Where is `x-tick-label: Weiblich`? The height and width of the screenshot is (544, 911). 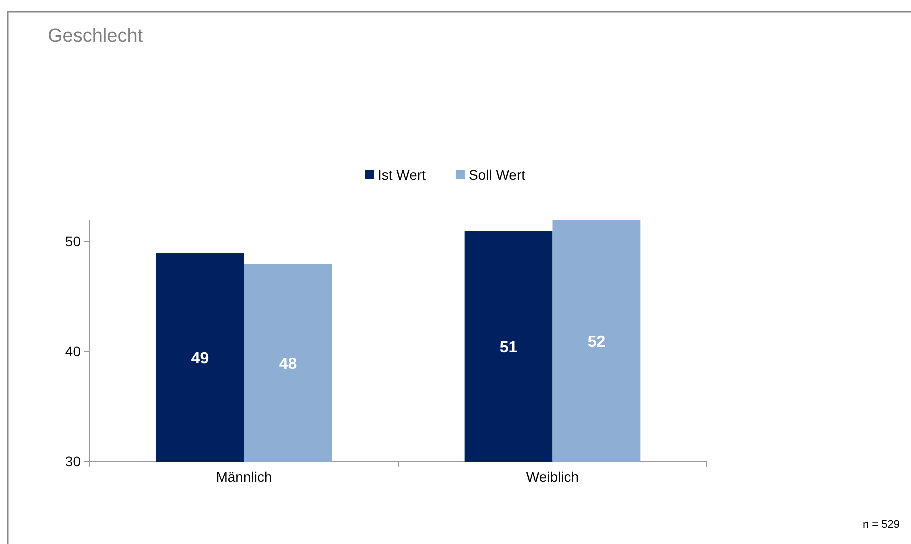
x-tick-label: Weiblich is located at coordinates (553, 476).